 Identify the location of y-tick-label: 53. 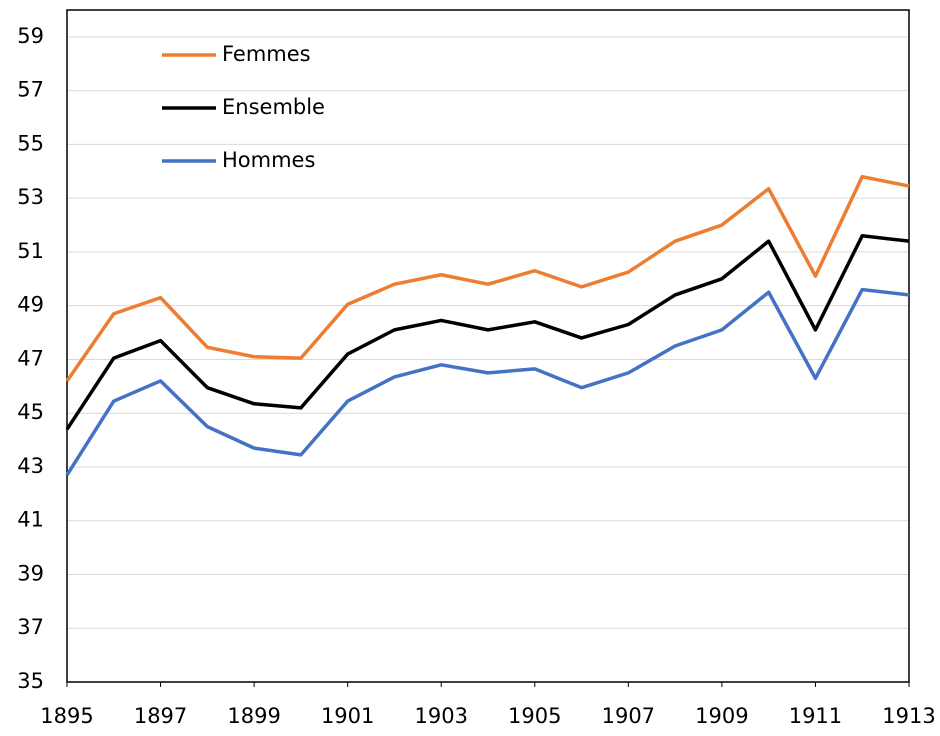
(30, 197).